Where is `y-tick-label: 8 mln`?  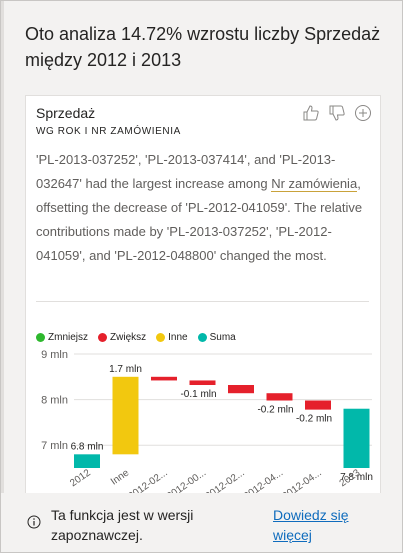
y-tick-label: 8 mln is located at coordinates (54, 401).